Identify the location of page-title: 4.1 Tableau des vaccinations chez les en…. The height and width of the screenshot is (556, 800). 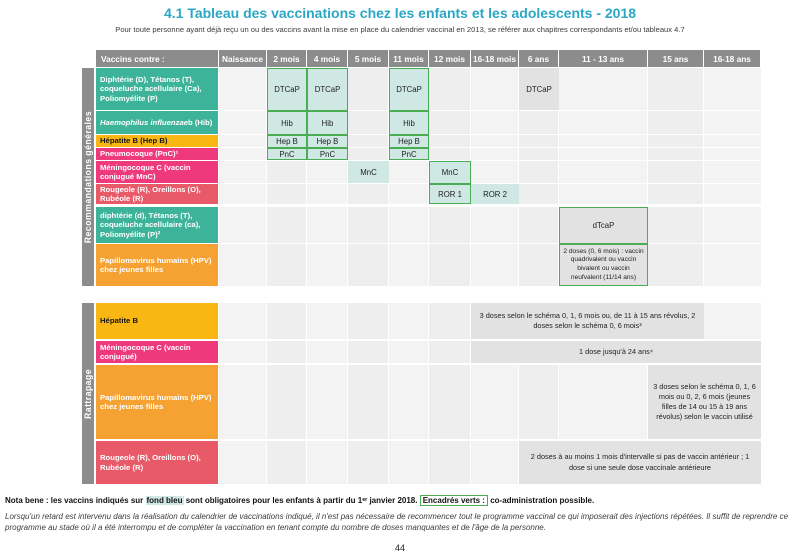
(400, 13).